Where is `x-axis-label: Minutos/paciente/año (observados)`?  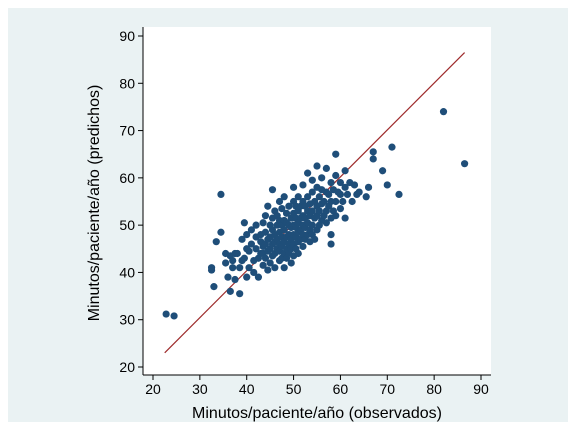
x-axis-label: Minutos/paciente/año (observados) is located at coordinates (317, 413).